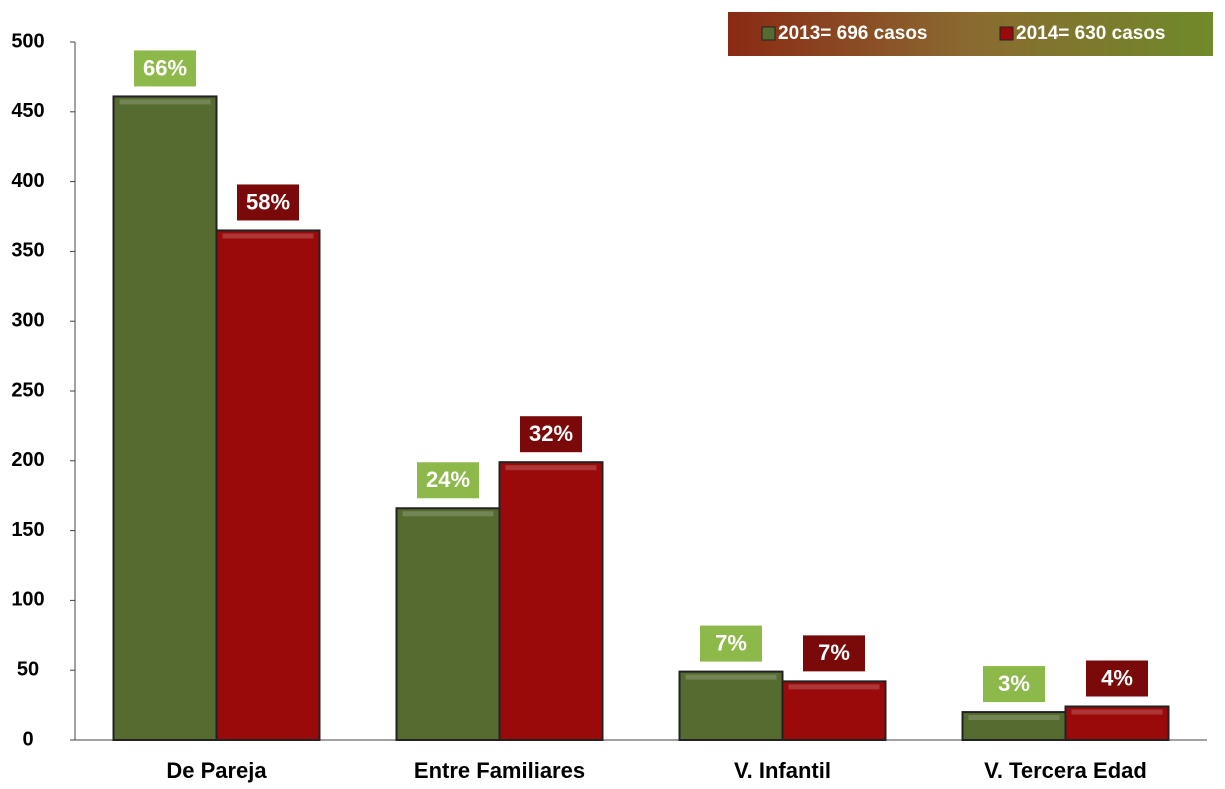  I want to click on y-tick-label: 400, so click(27, 181).